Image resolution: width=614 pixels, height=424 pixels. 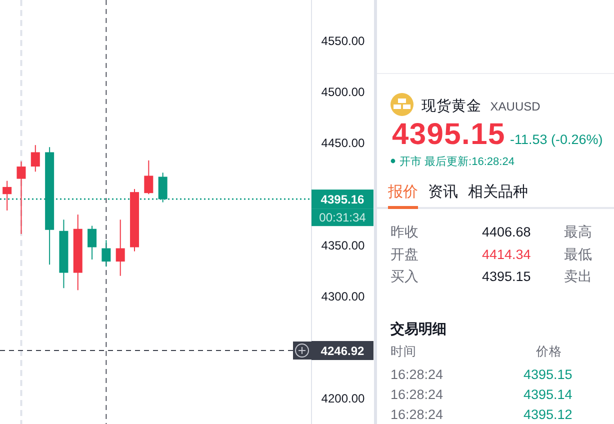 I want to click on text: 最高, so click(x=578, y=232).